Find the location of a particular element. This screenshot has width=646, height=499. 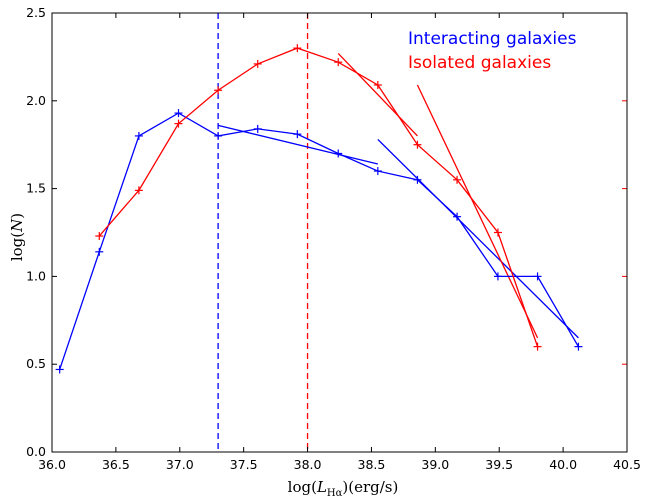

x-axis-label: log(LHα)(erg/s) is located at coordinates (343, 488).